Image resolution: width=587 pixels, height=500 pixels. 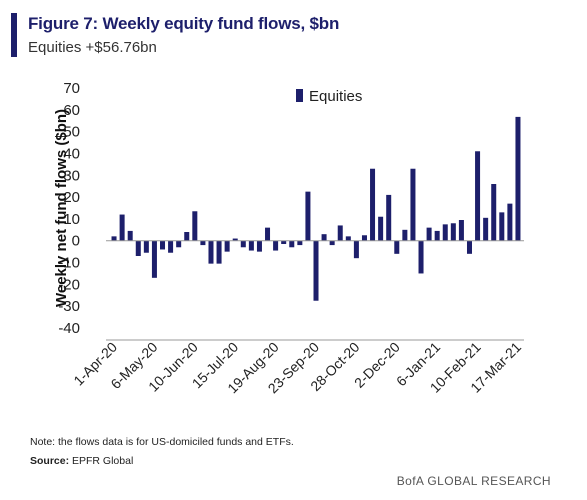 What do you see at coordinates (50, 461) in the screenshot?
I see `source-label: Source:` at bounding box center [50, 461].